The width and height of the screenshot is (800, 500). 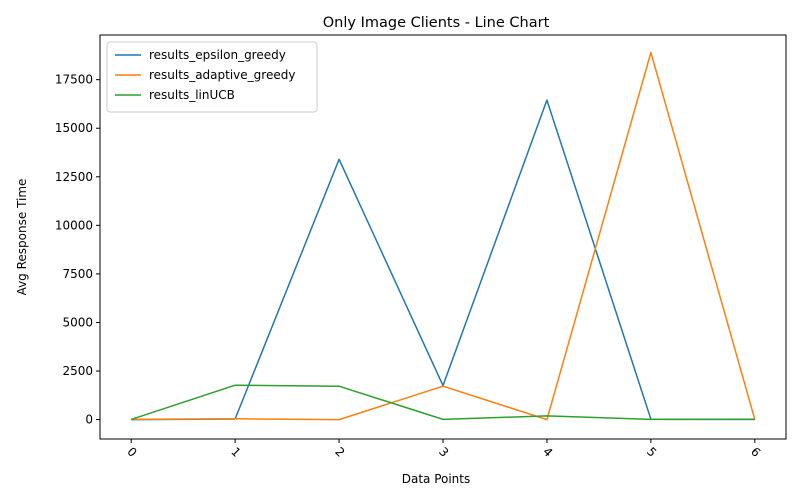 I want to click on legend-box, so click(x=212, y=77).